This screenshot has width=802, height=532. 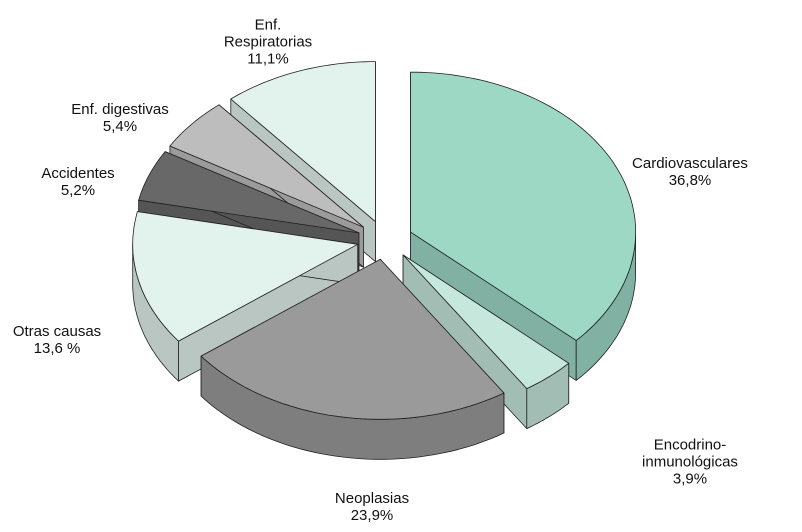 I want to click on value-label: 23,9%, so click(x=372, y=515).